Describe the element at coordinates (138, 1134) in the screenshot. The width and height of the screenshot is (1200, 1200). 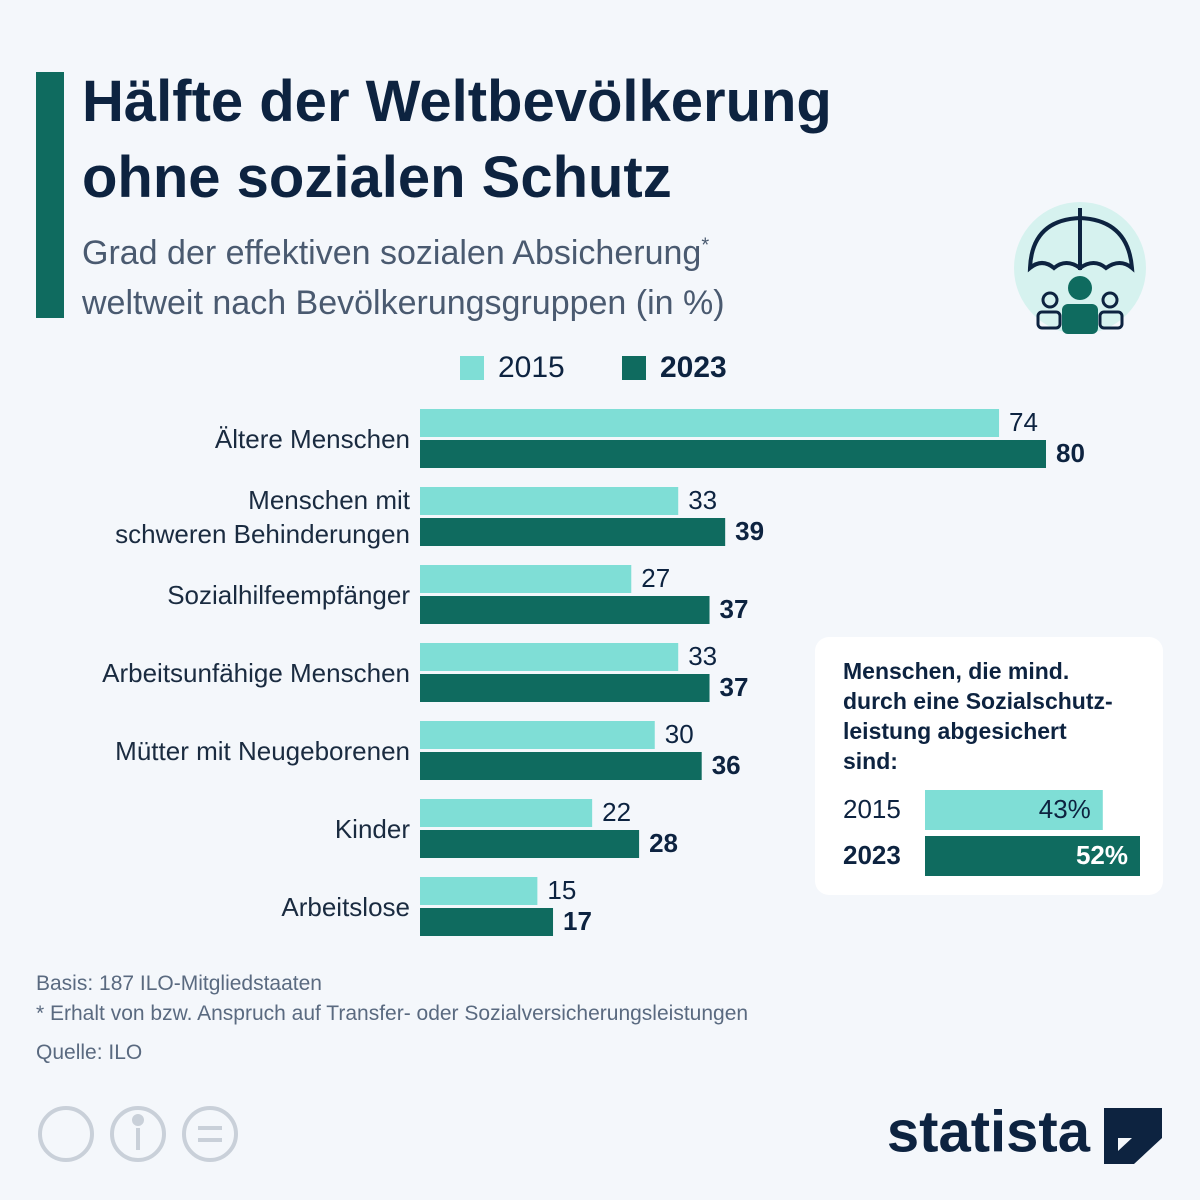
I see `license-icons` at that location.